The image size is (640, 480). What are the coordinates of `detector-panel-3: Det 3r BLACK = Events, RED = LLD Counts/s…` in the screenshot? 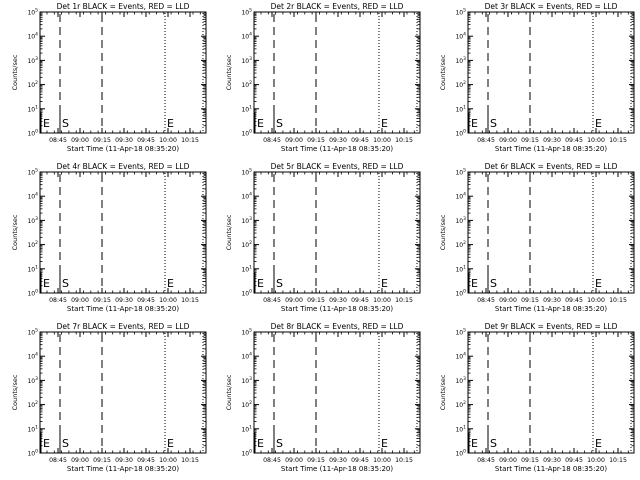 It's located at (537, 77).